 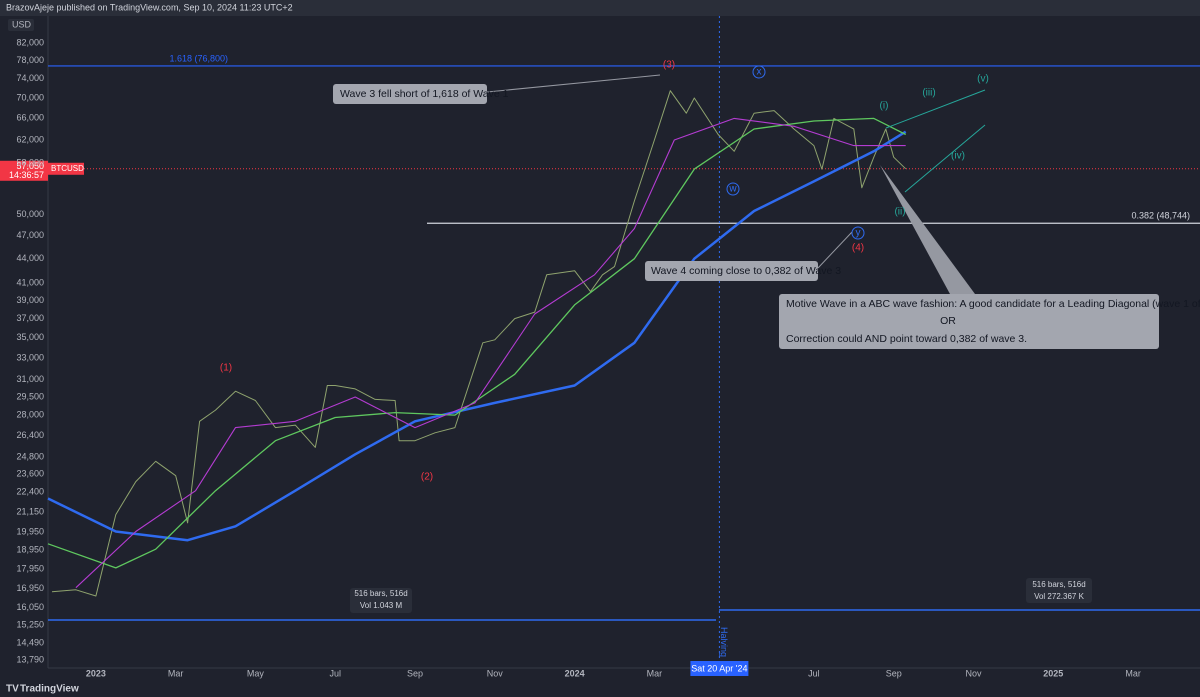 I want to click on level-label: 1.618 (76,800), so click(x=198, y=58).